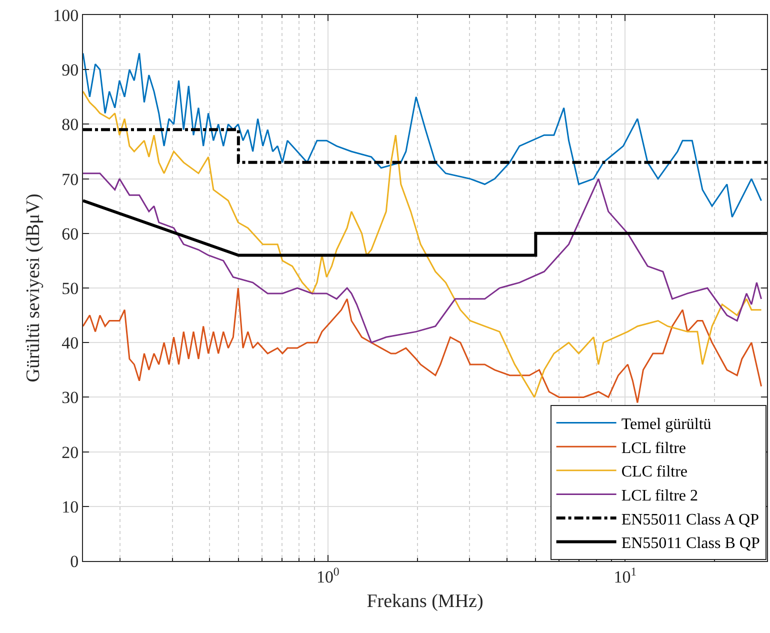 The height and width of the screenshot is (633, 770). Describe the element at coordinates (70, 343) in the screenshot. I see `y-tick-label: 40` at that location.